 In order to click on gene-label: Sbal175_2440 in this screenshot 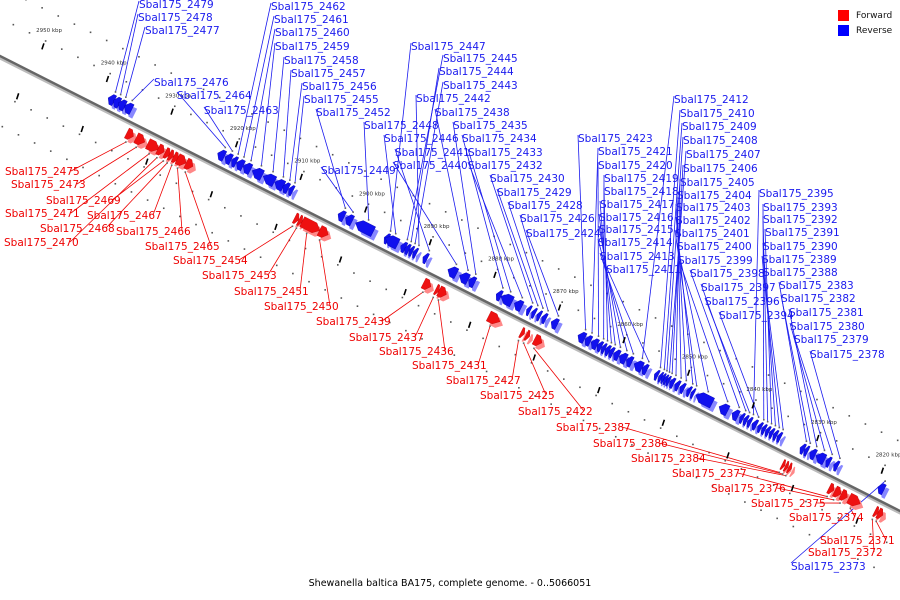, I will do `click(430, 166)`.